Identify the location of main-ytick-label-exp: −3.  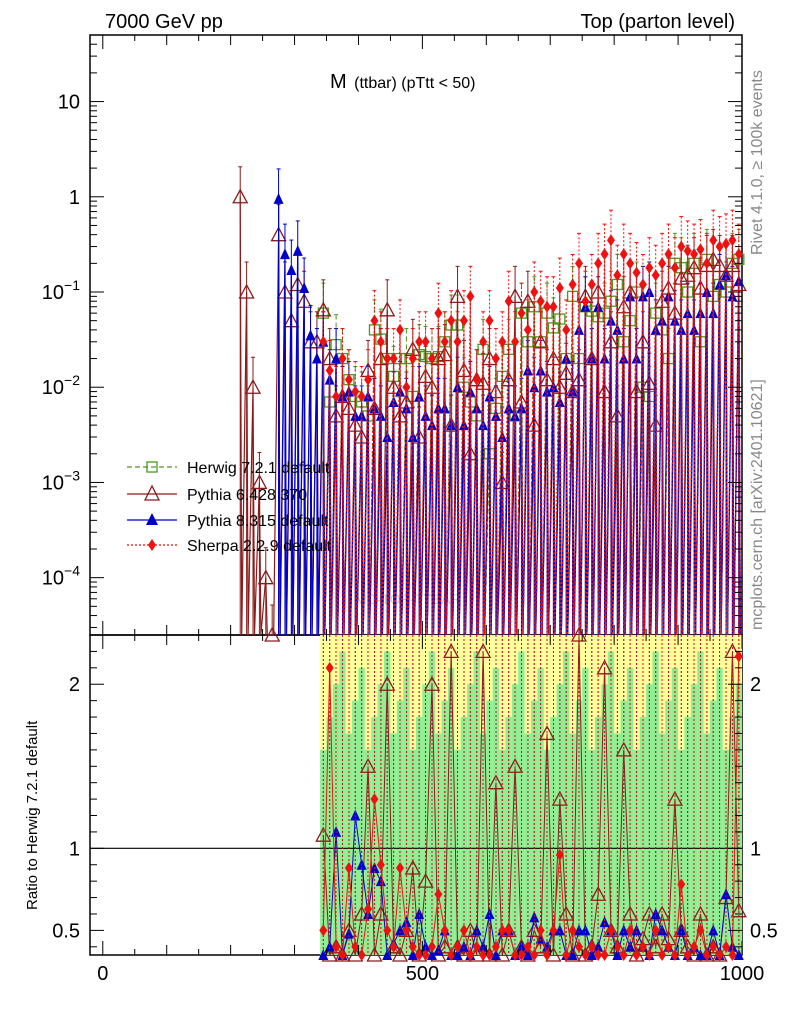
(72, 475).